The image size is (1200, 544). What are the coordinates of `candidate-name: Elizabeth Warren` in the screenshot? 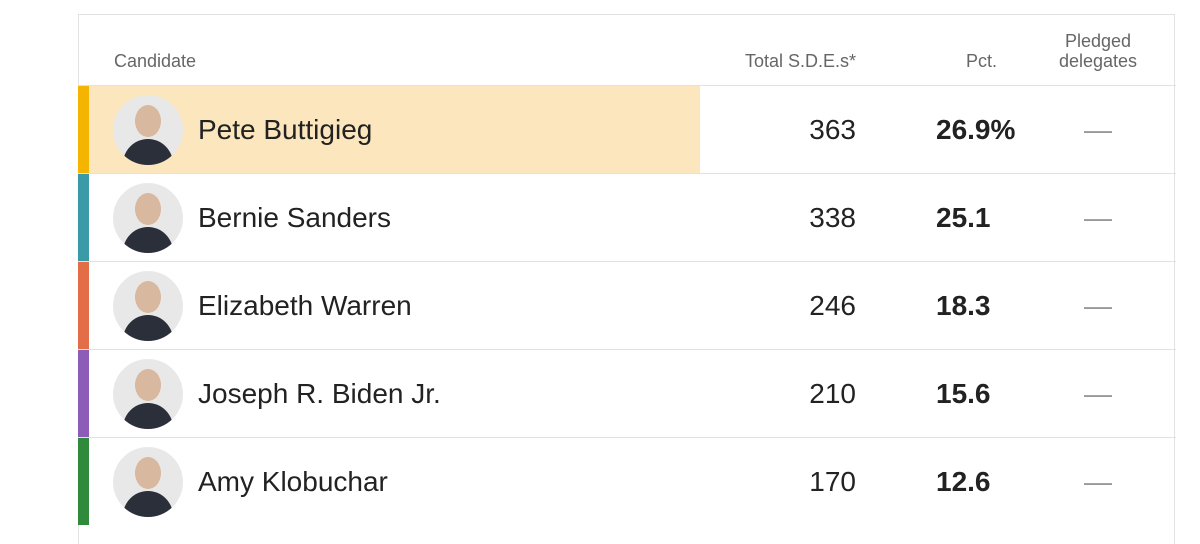 It's located at (305, 305).